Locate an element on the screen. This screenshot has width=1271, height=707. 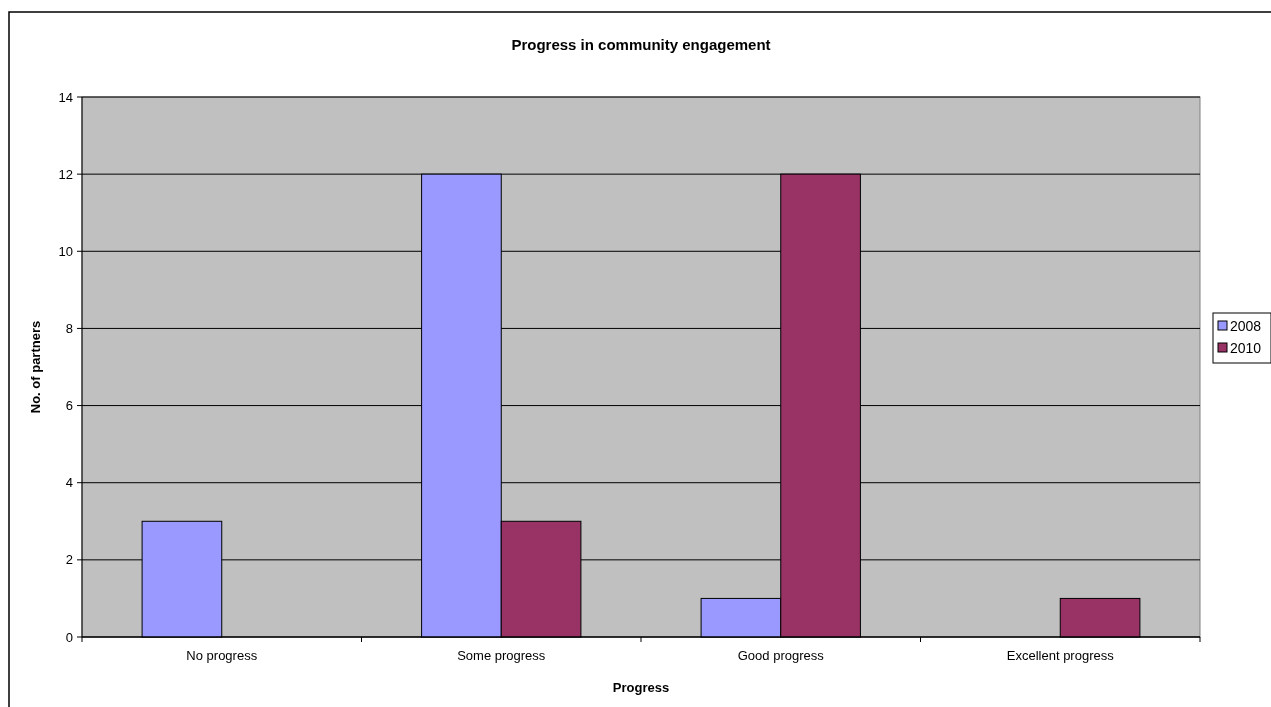
x-tick-label: Some progress is located at coordinates (501, 655).